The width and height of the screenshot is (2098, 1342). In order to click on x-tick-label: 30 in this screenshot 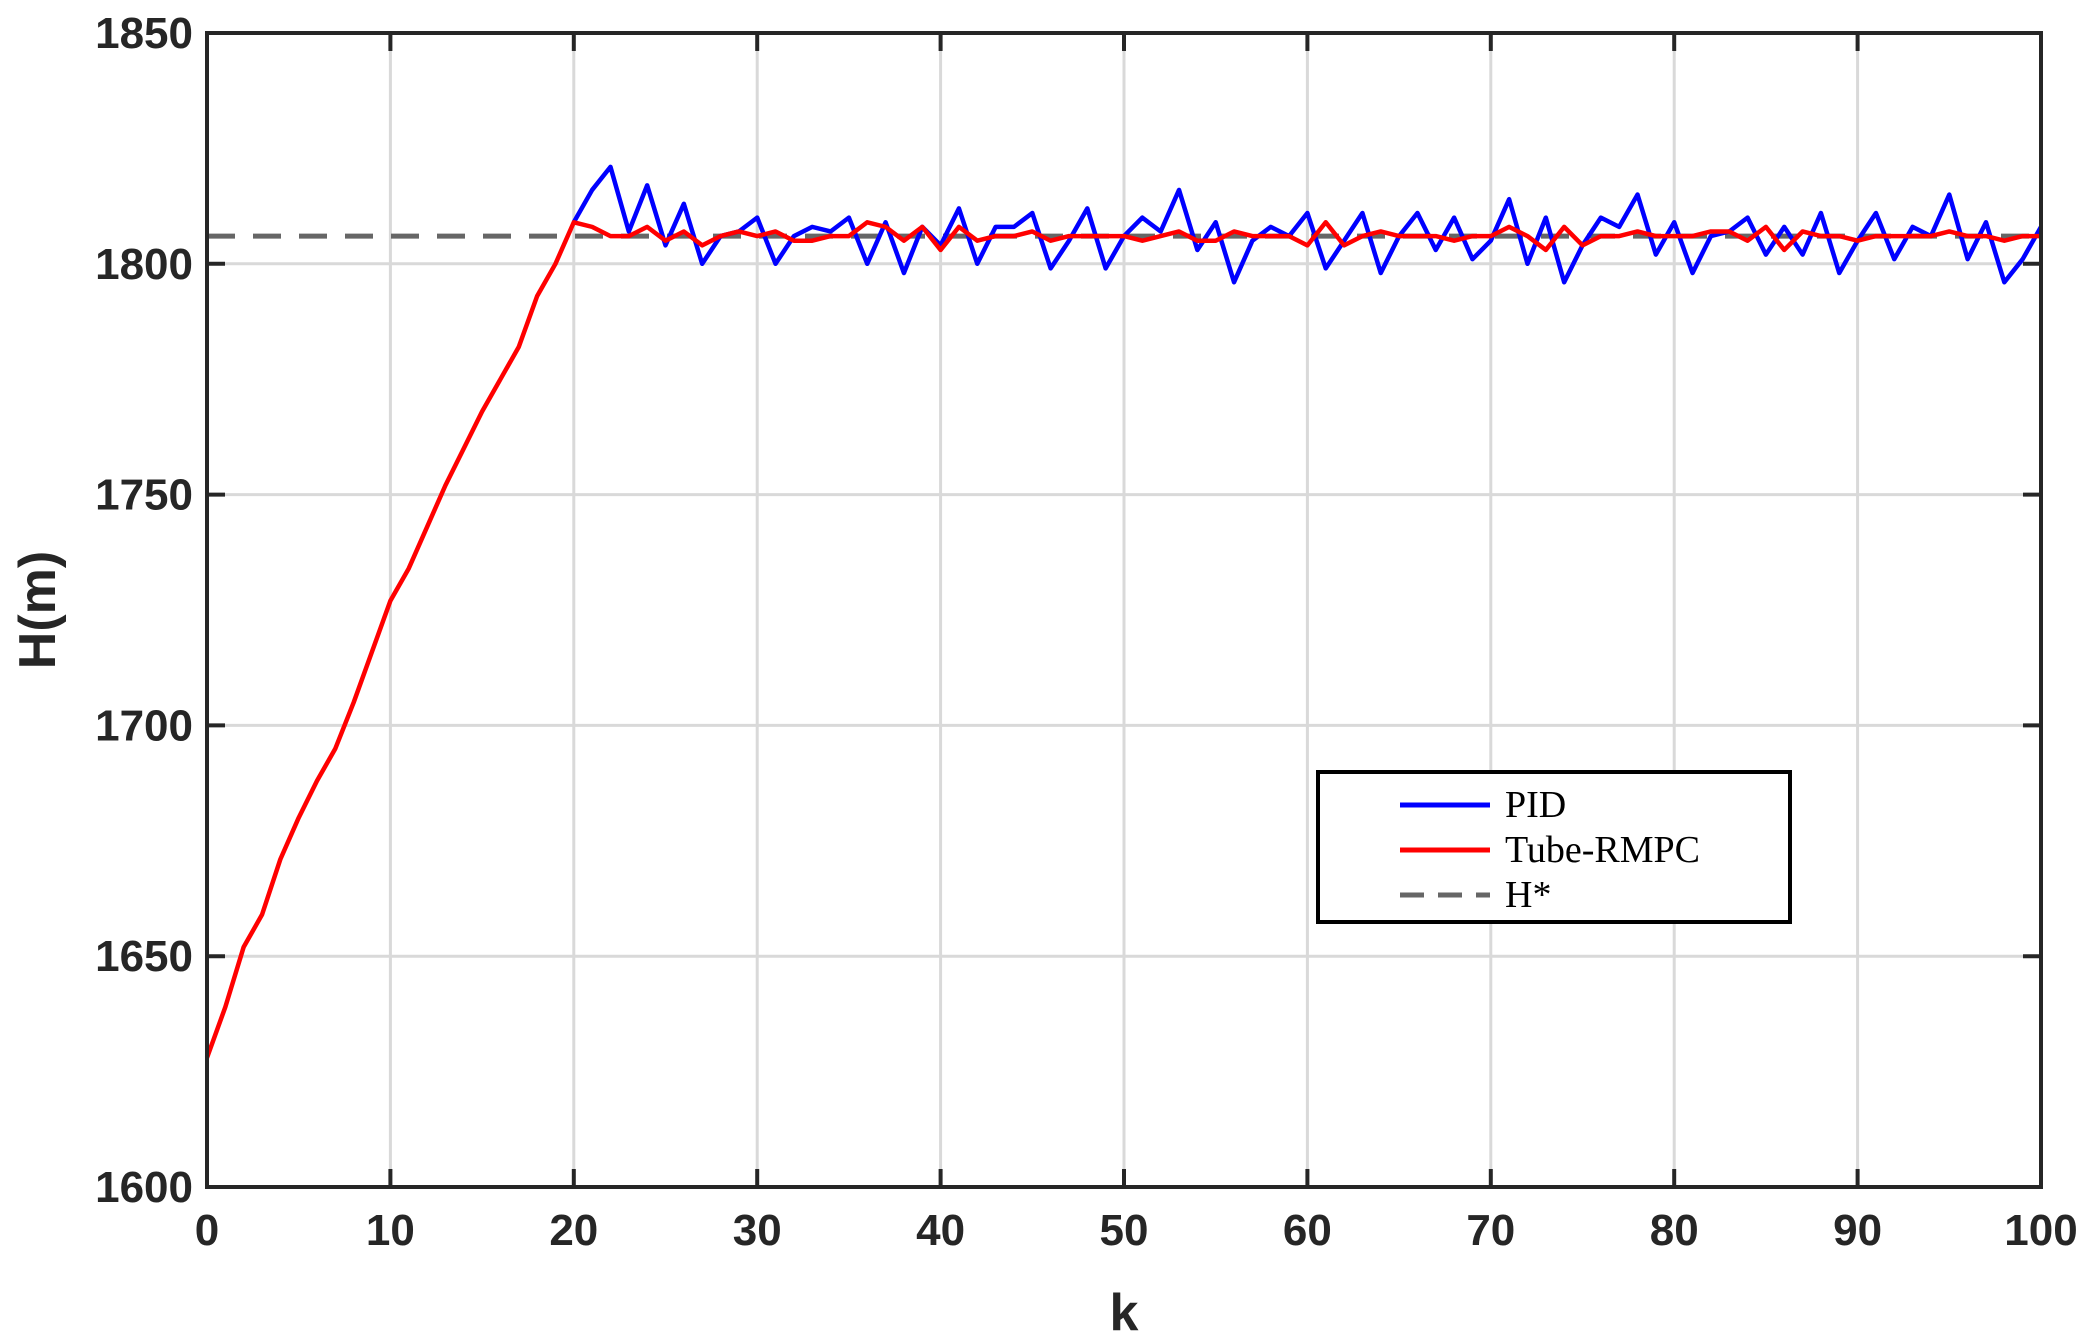, I will do `click(757, 1230)`.